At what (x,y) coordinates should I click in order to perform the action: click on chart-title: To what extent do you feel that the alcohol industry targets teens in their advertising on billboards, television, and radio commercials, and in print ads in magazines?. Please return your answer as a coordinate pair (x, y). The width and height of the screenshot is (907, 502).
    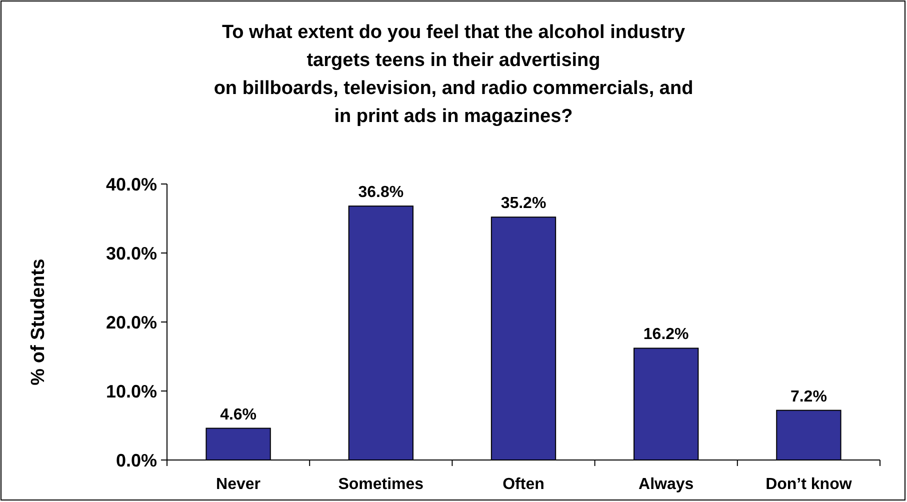
    Looking at the image, I should click on (454, 74).